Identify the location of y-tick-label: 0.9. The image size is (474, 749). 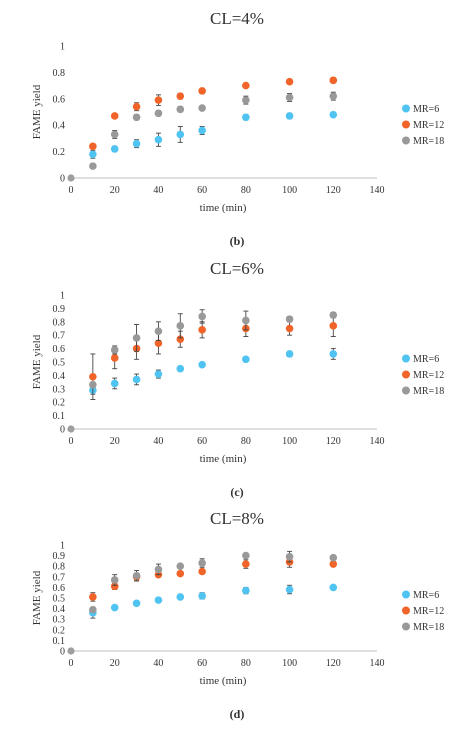
(59, 309).